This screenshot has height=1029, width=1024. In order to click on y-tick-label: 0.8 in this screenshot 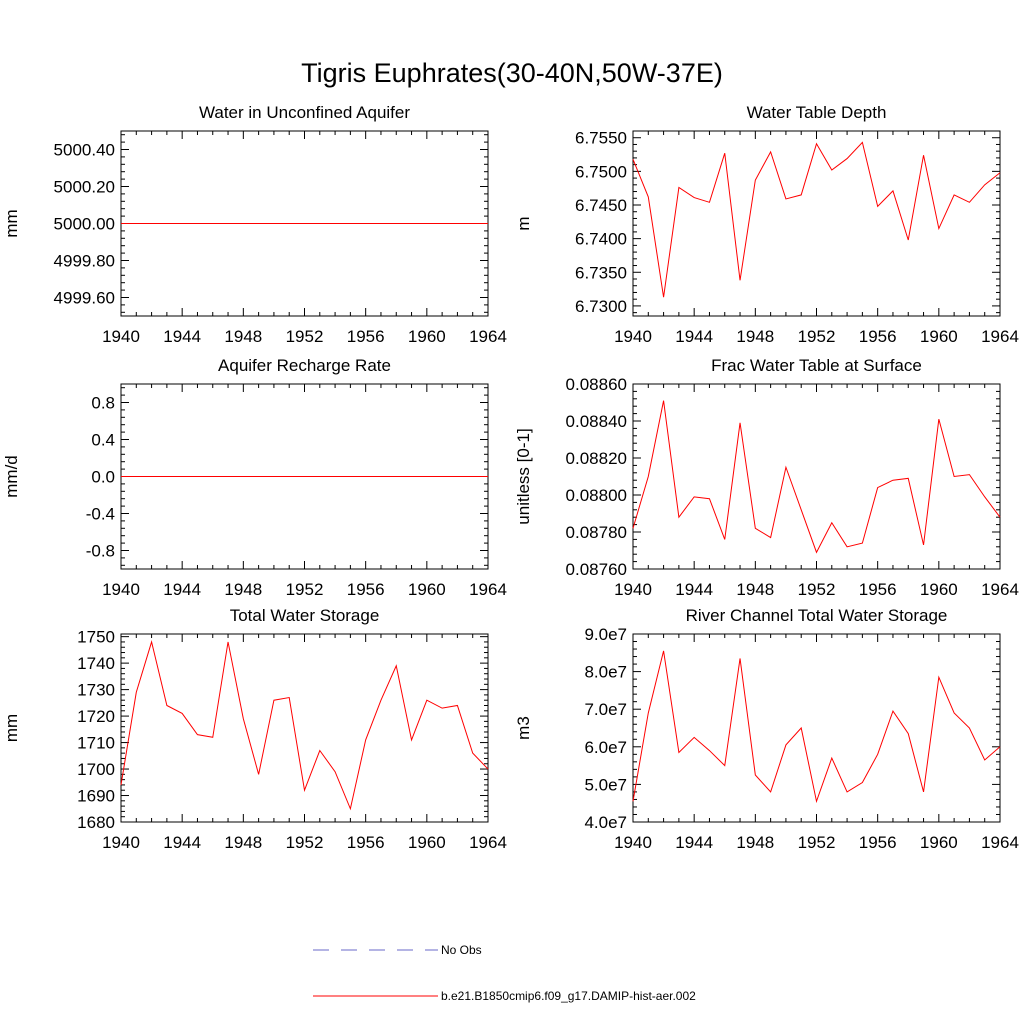, I will do `click(103, 403)`.